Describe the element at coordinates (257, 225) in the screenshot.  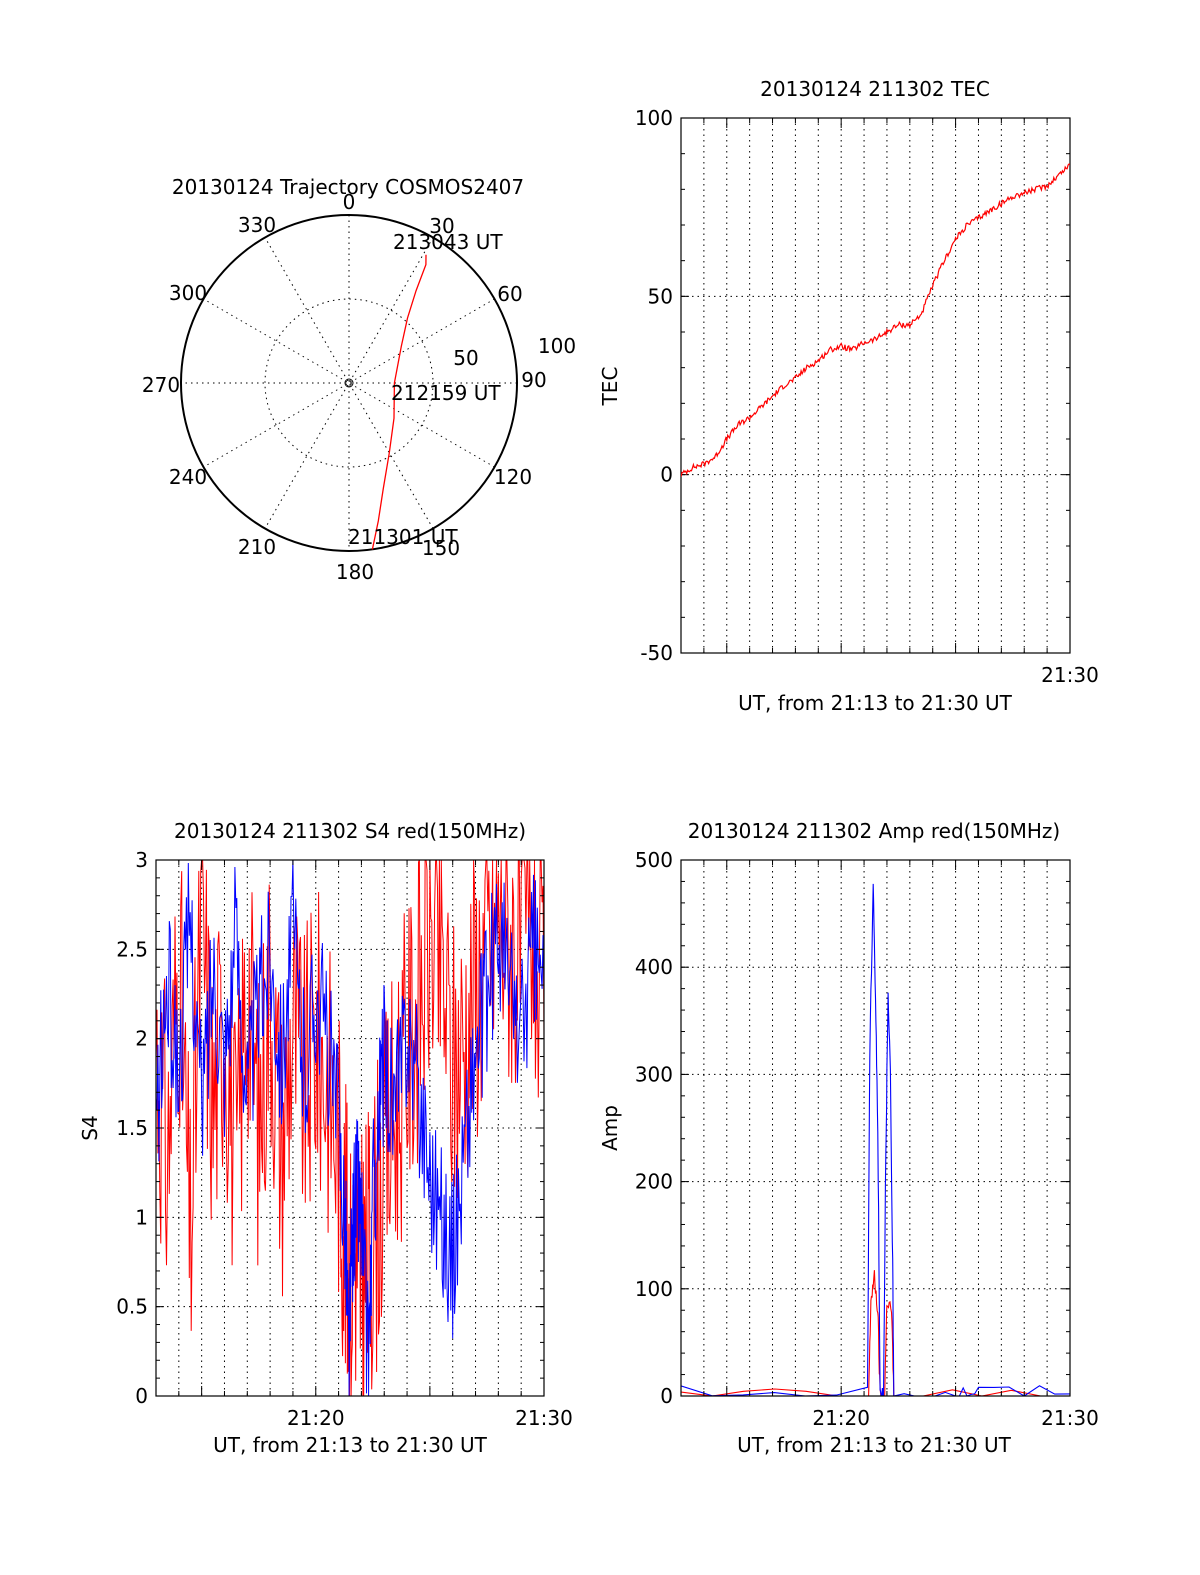
I see `polar-angle-label: 330` at that location.